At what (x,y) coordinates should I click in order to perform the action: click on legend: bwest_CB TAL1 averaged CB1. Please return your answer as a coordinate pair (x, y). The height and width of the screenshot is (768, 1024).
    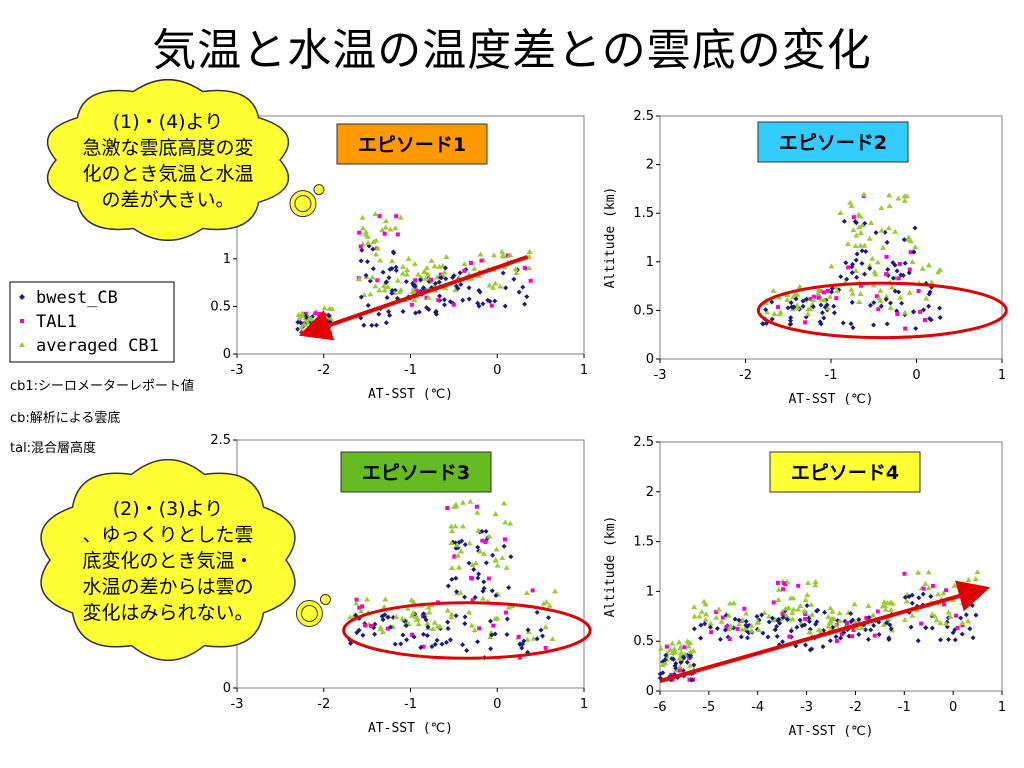
    Looking at the image, I should click on (92, 322).